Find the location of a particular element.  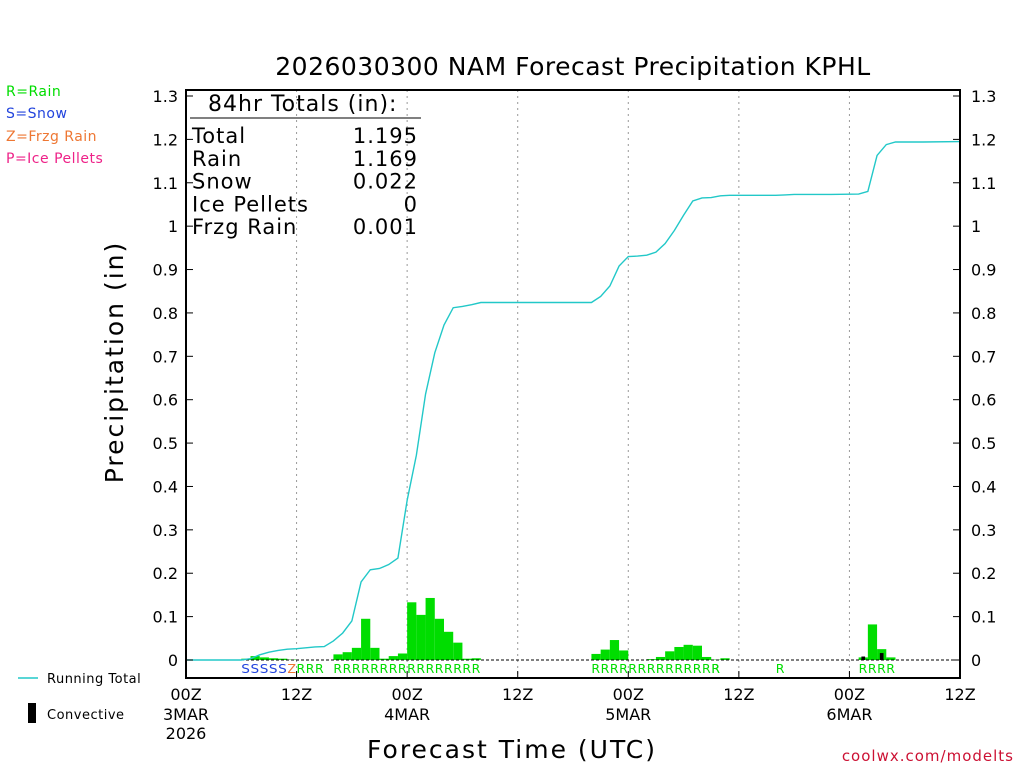

precip-type-rain: RRR is located at coordinates (311, 669).